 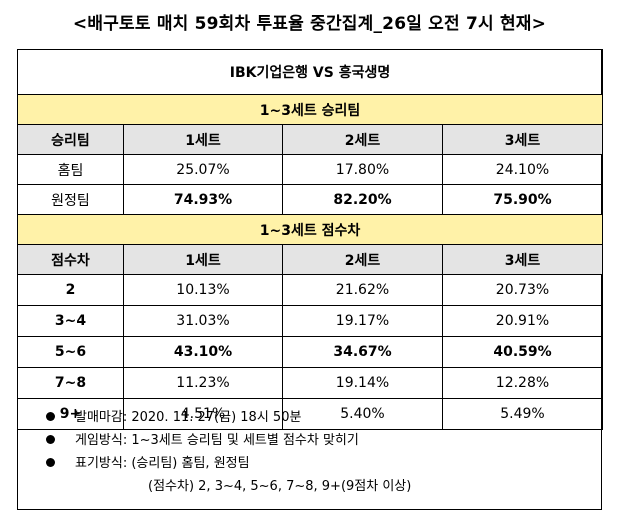 I want to click on table-cell: 40.59%, so click(x=522, y=352).